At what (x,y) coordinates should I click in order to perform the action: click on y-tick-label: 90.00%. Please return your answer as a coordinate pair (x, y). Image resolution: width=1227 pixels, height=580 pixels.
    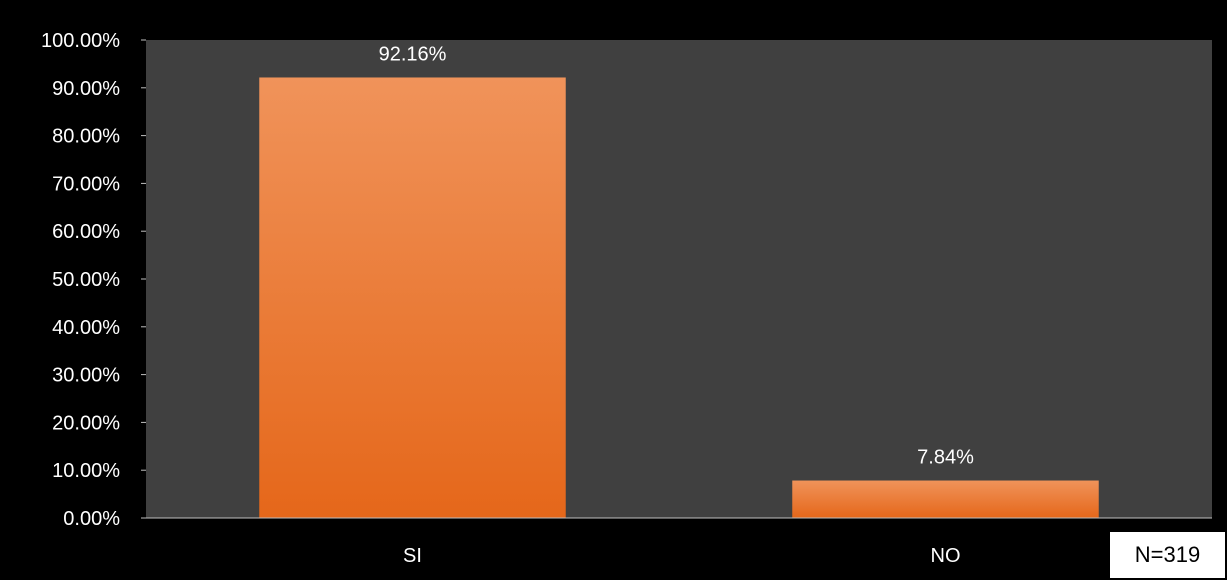
    Looking at the image, I should click on (86, 89).